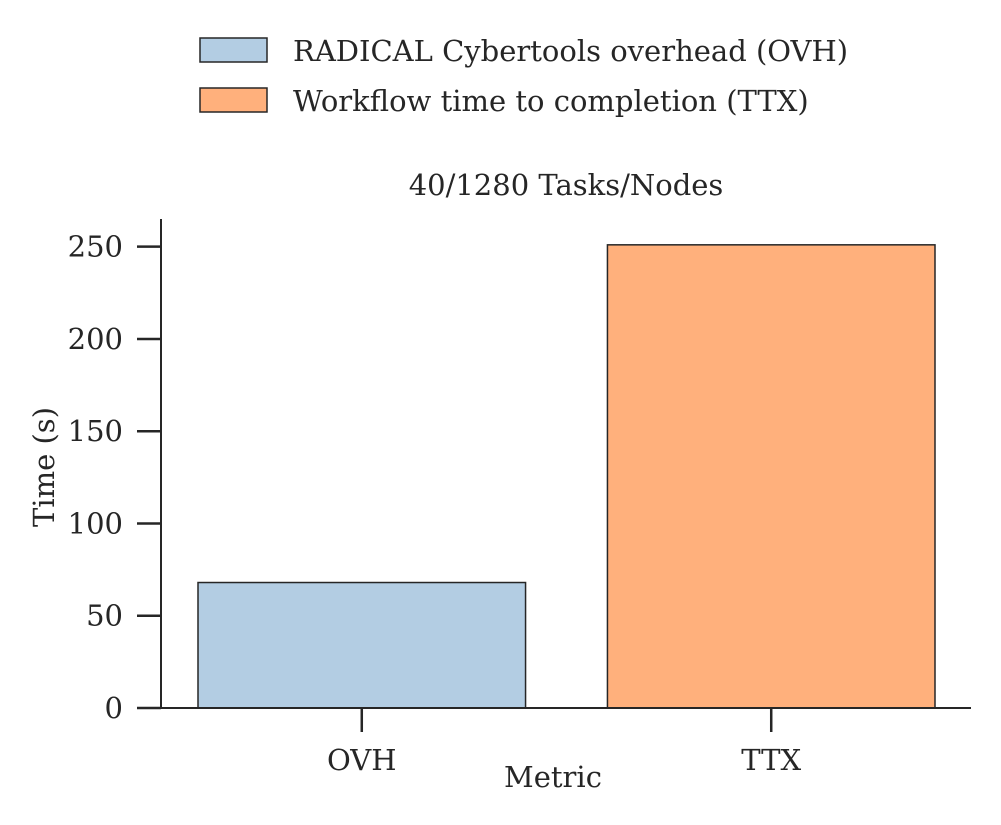 This screenshot has height=825, width=1001. I want to click on bar-ovh, so click(362, 645).